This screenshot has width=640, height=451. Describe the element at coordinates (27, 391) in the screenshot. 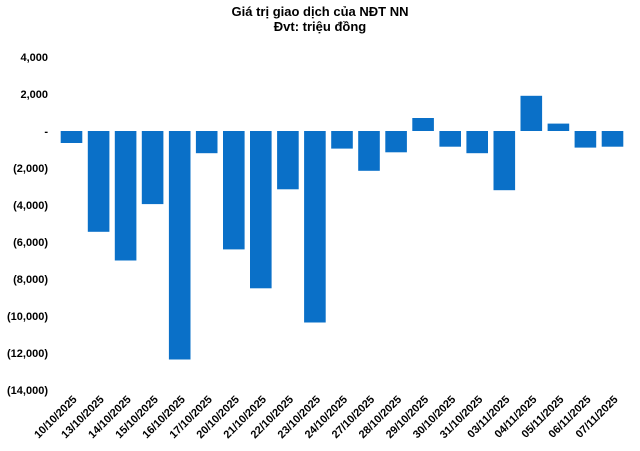

I see `y-tick-label: (14,000)` at that location.